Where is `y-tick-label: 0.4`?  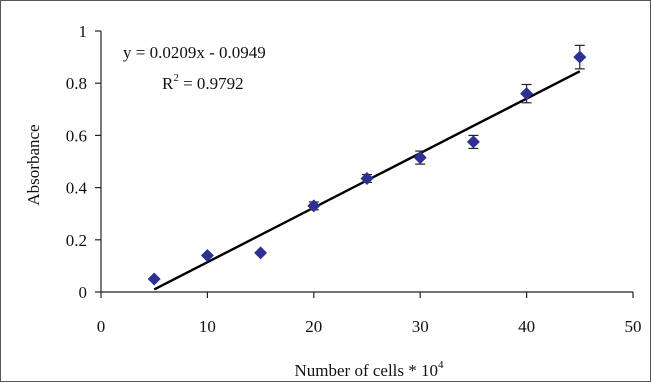
y-tick-label: 0.4 is located at coordinates (77, 188).